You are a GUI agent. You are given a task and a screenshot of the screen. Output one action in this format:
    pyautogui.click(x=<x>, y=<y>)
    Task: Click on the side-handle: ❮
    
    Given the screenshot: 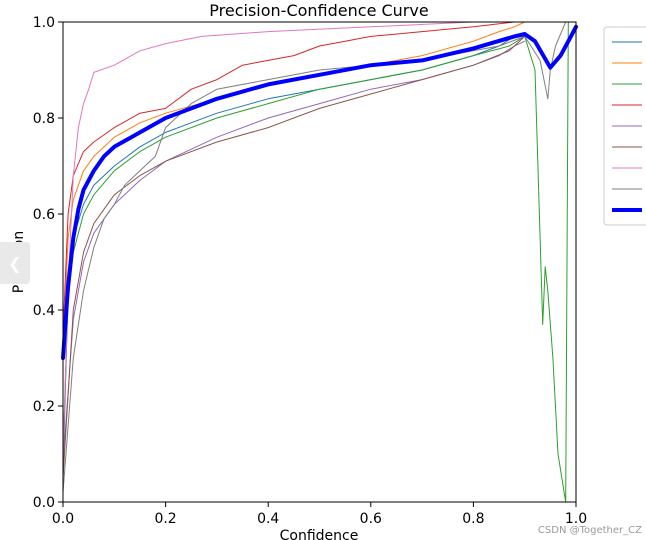 What is the action you would take?
    pyautogui.click(x=15, y=263)
    